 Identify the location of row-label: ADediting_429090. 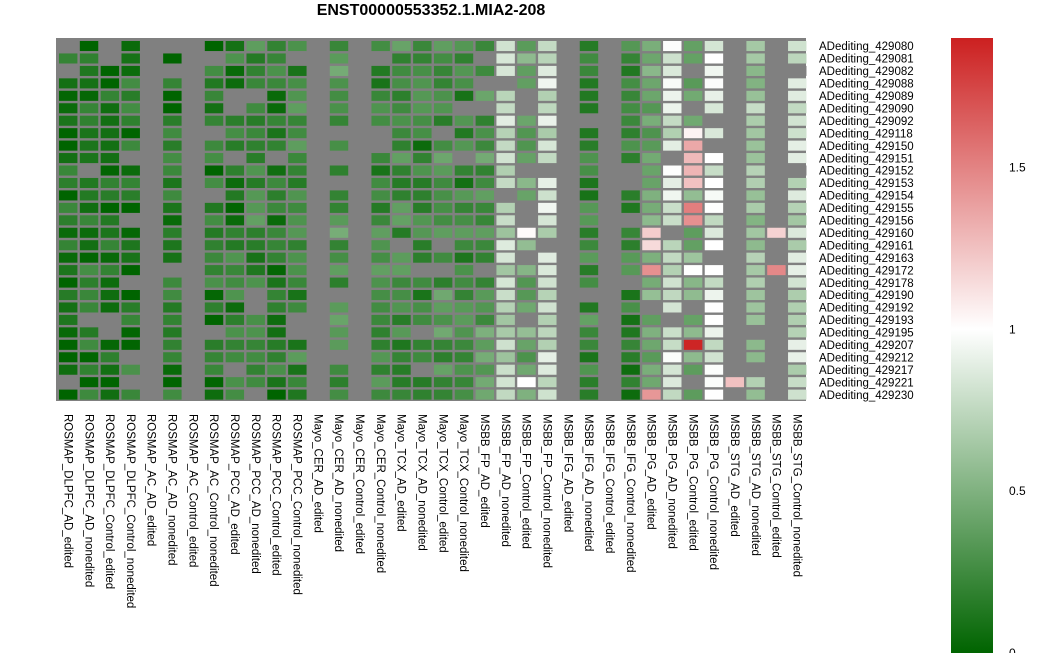
(866, 109).